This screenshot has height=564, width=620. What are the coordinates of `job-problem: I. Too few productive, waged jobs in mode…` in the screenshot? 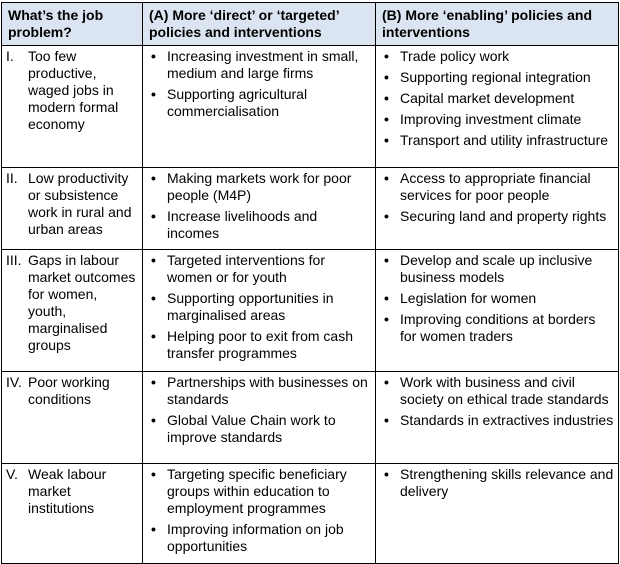 It's located at (72, 90).